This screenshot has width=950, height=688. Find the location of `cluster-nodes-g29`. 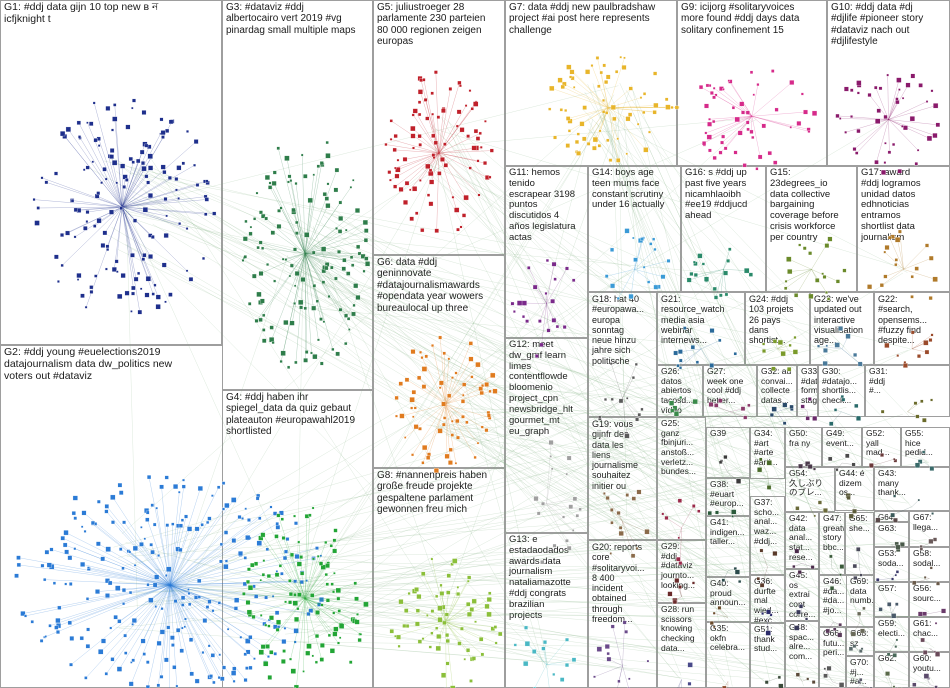

cluster-nodes-g29 is located at coordinates (681, 591).